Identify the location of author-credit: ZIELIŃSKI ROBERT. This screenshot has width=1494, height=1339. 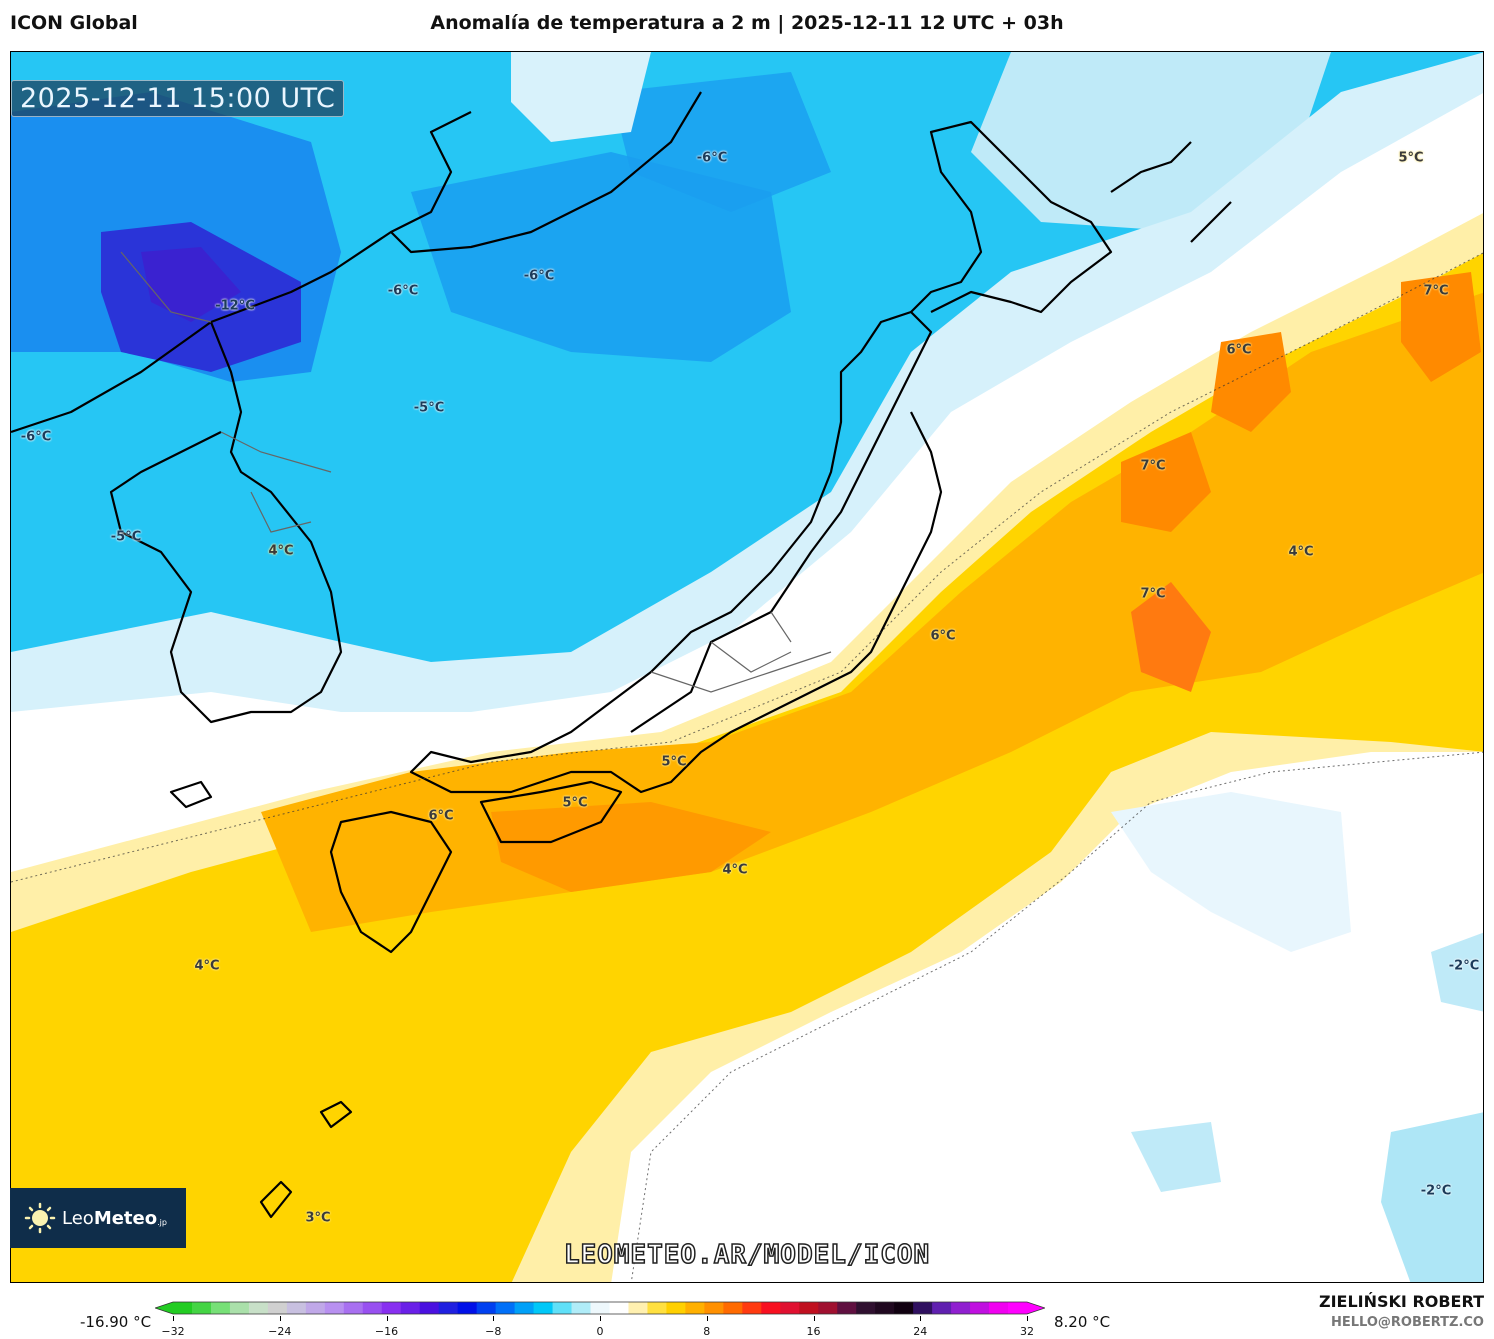
(1401, 1301).